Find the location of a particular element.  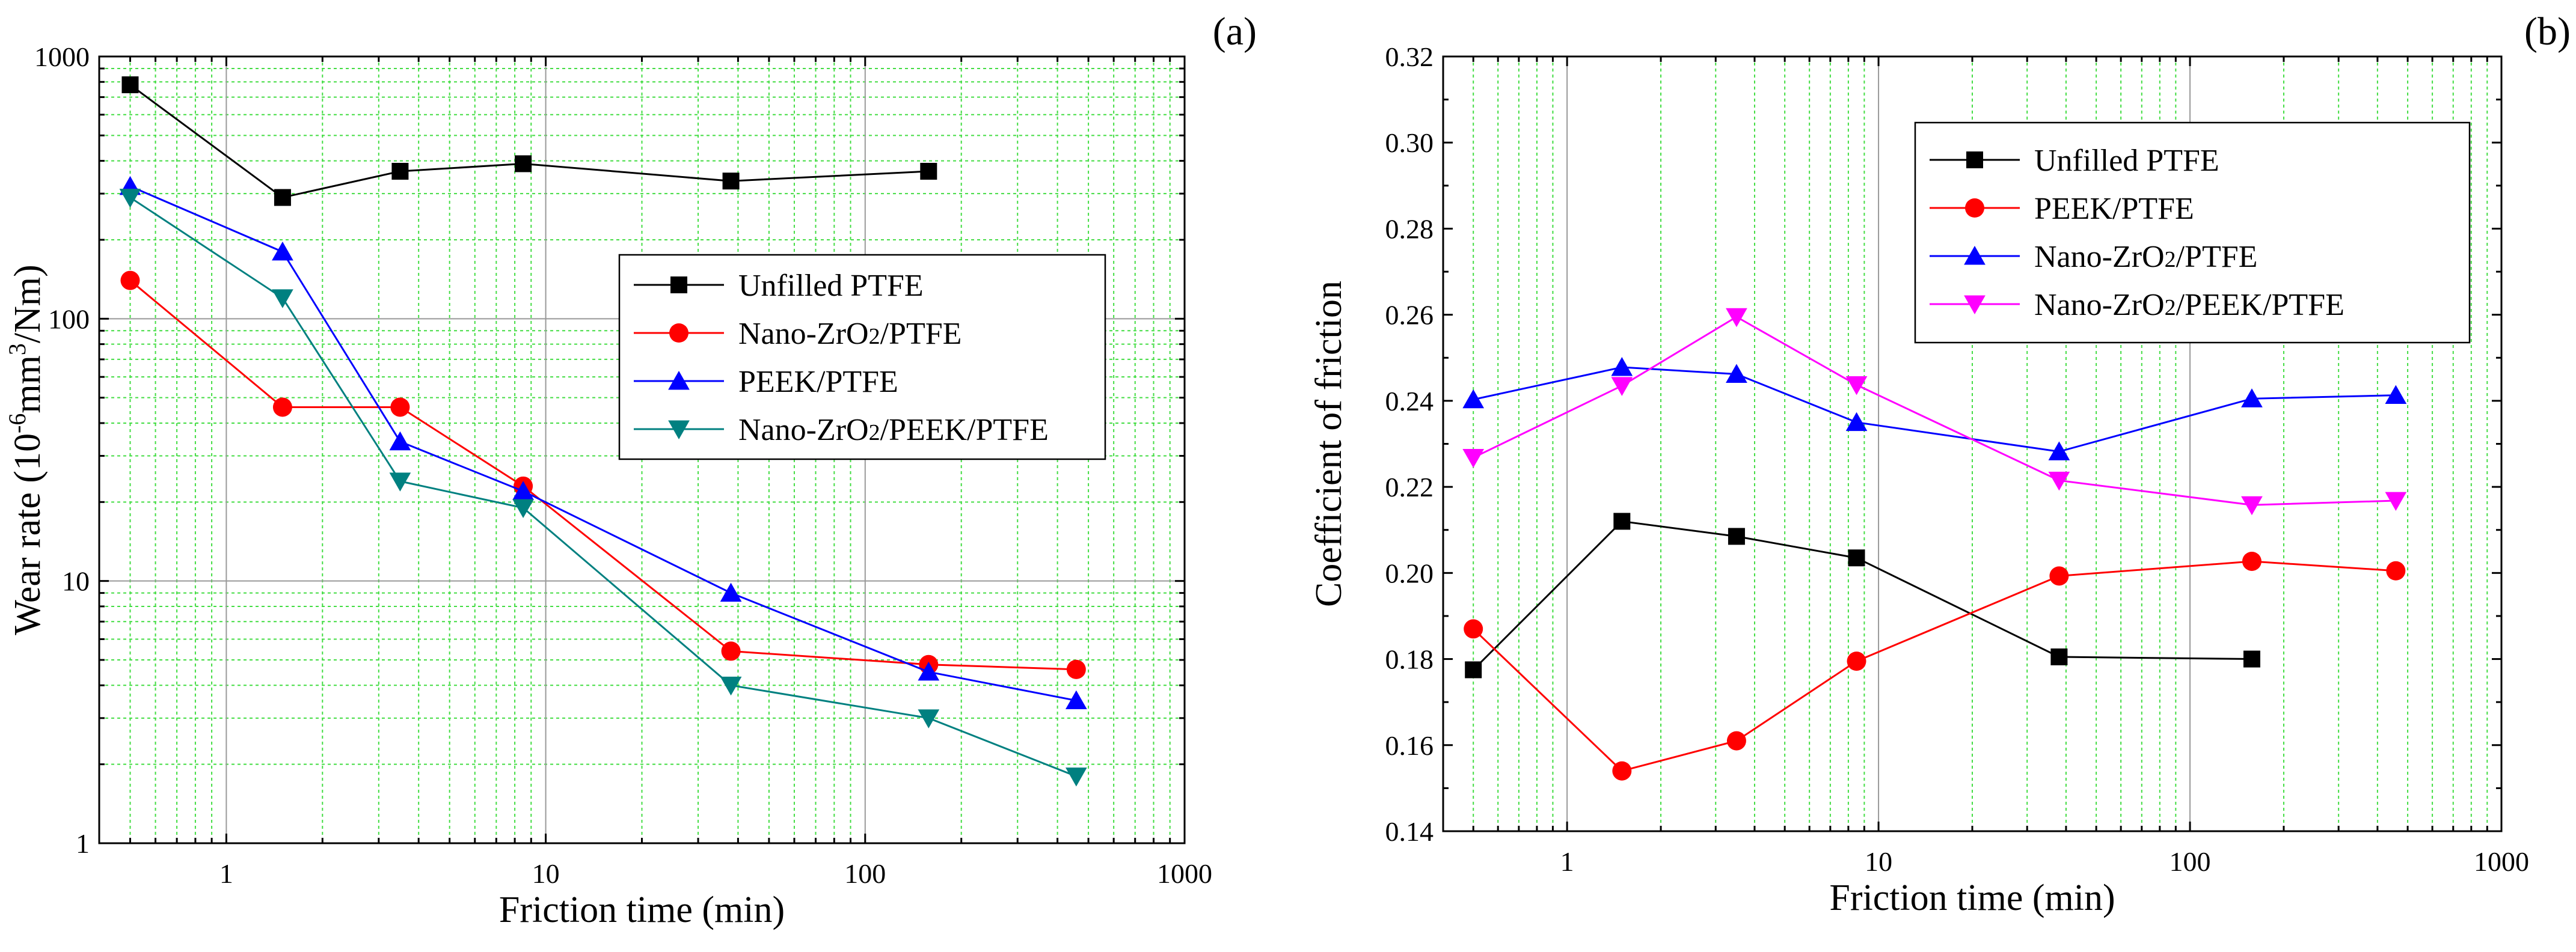

y-tick-label: 1 is located at coordinates (83, 843).